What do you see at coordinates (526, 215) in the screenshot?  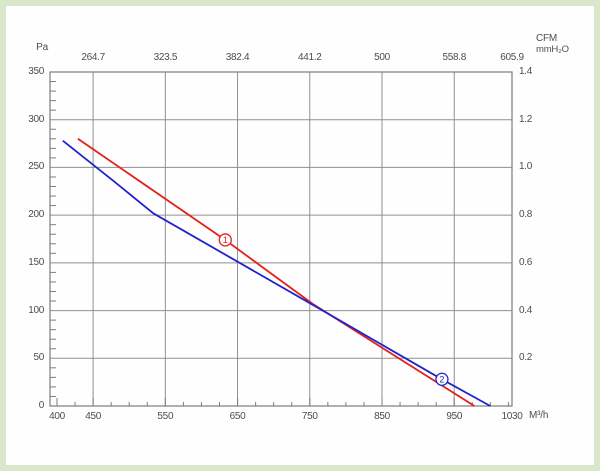 I see `y-right-tick-label: 0.8` at bounding box center [526, 215].